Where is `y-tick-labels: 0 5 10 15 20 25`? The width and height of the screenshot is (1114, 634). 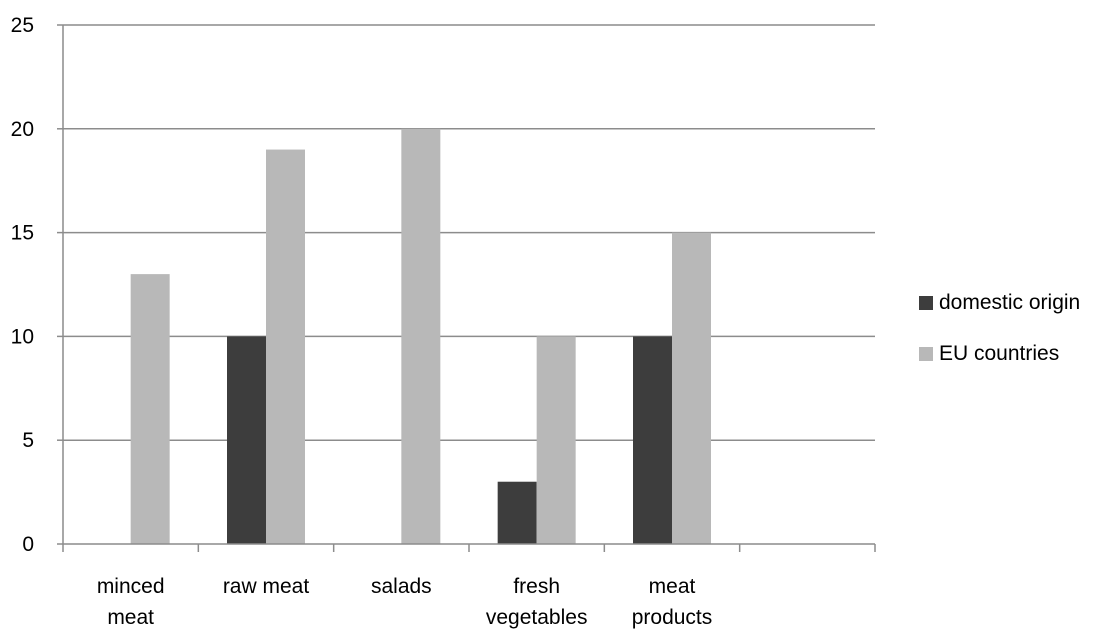 y-tick-labels: 0 5 10 15 20 25 is located at coordinates (22, 285).